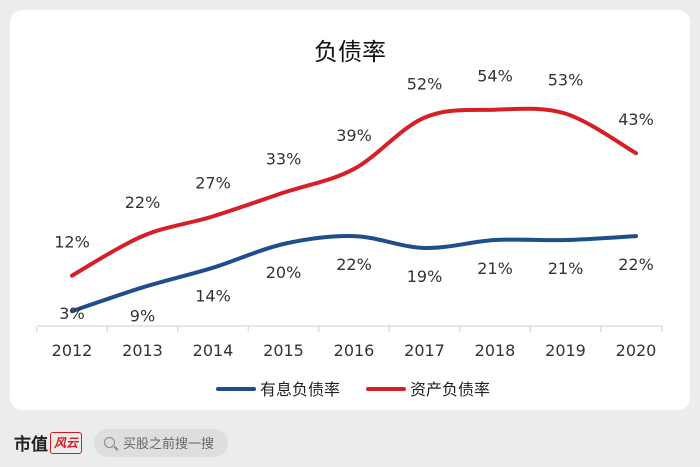 The height and width of the screenshot is (467, 700). I want to click on brand-logo: 市值 风云, so click(48, 442).